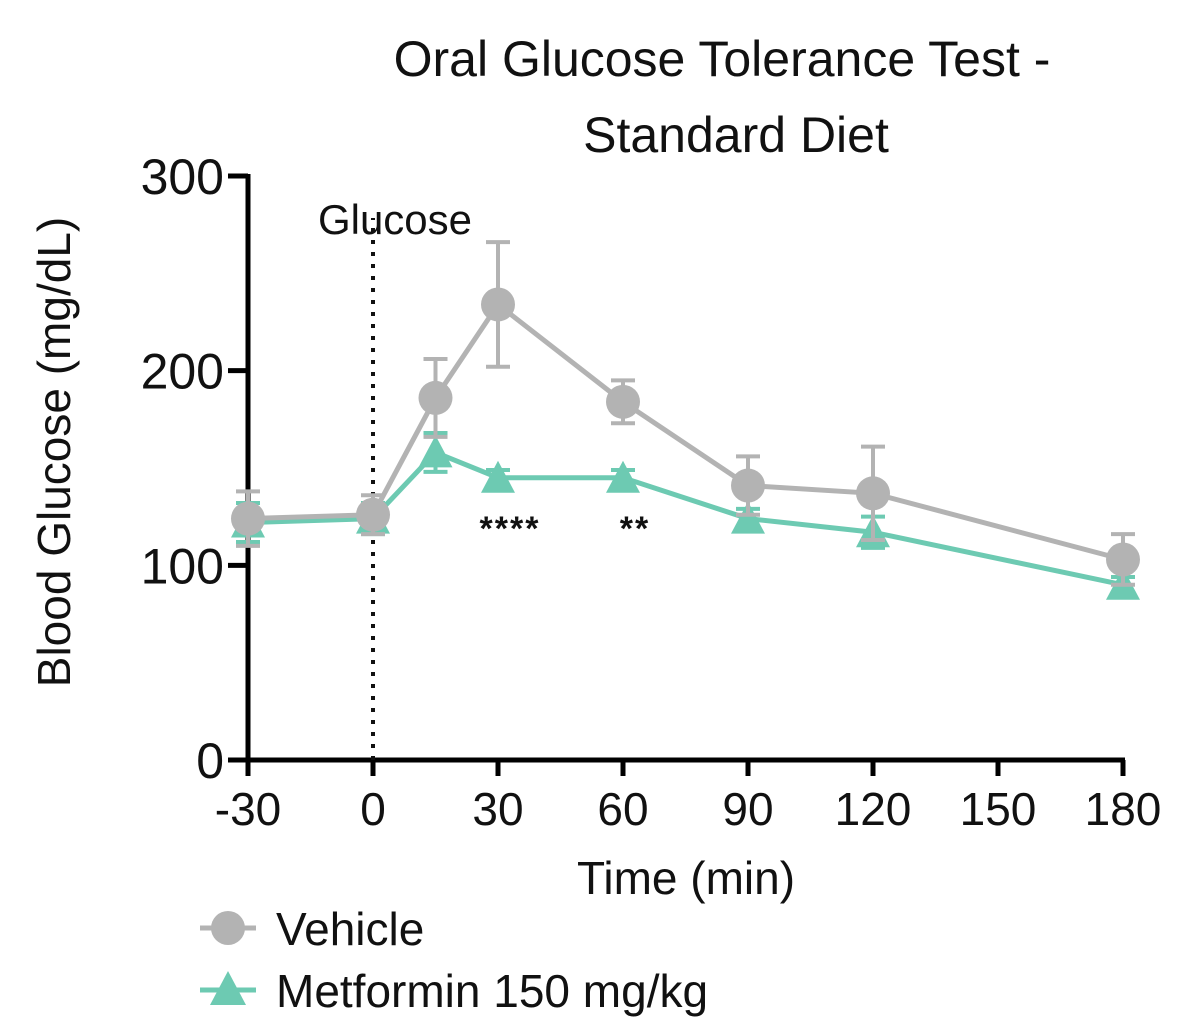 The width and height of the screenshot is (1200, 1032). I want to click on x-axis-label: Time (min), so click(686, 878).